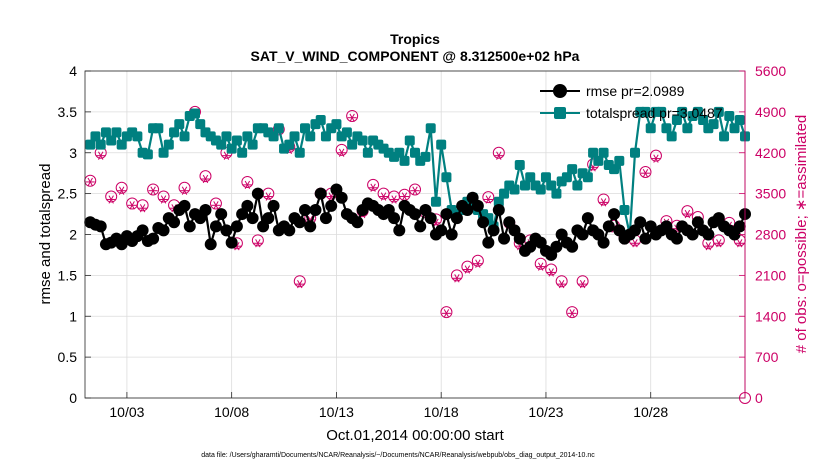 This screenshot has height=470, width=830. Describe the element at coordinates (73, 153) in the screenshot. I see `y-tick-label: 3` at that location.